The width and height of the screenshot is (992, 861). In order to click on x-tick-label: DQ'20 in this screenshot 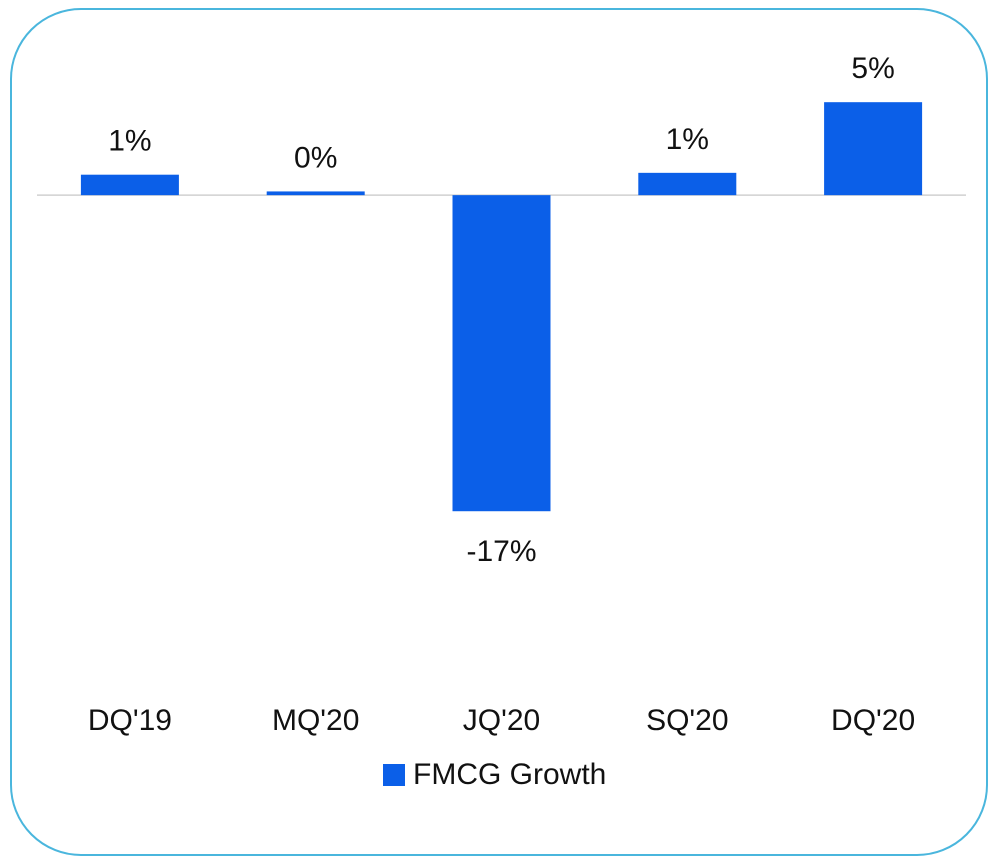, I will do `click(873, 720)`.